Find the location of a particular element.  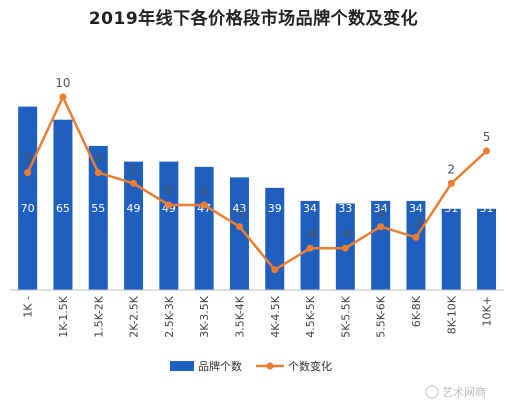

x-tick-label-10: 5.5K-6K is located at coordinates (381, 316).